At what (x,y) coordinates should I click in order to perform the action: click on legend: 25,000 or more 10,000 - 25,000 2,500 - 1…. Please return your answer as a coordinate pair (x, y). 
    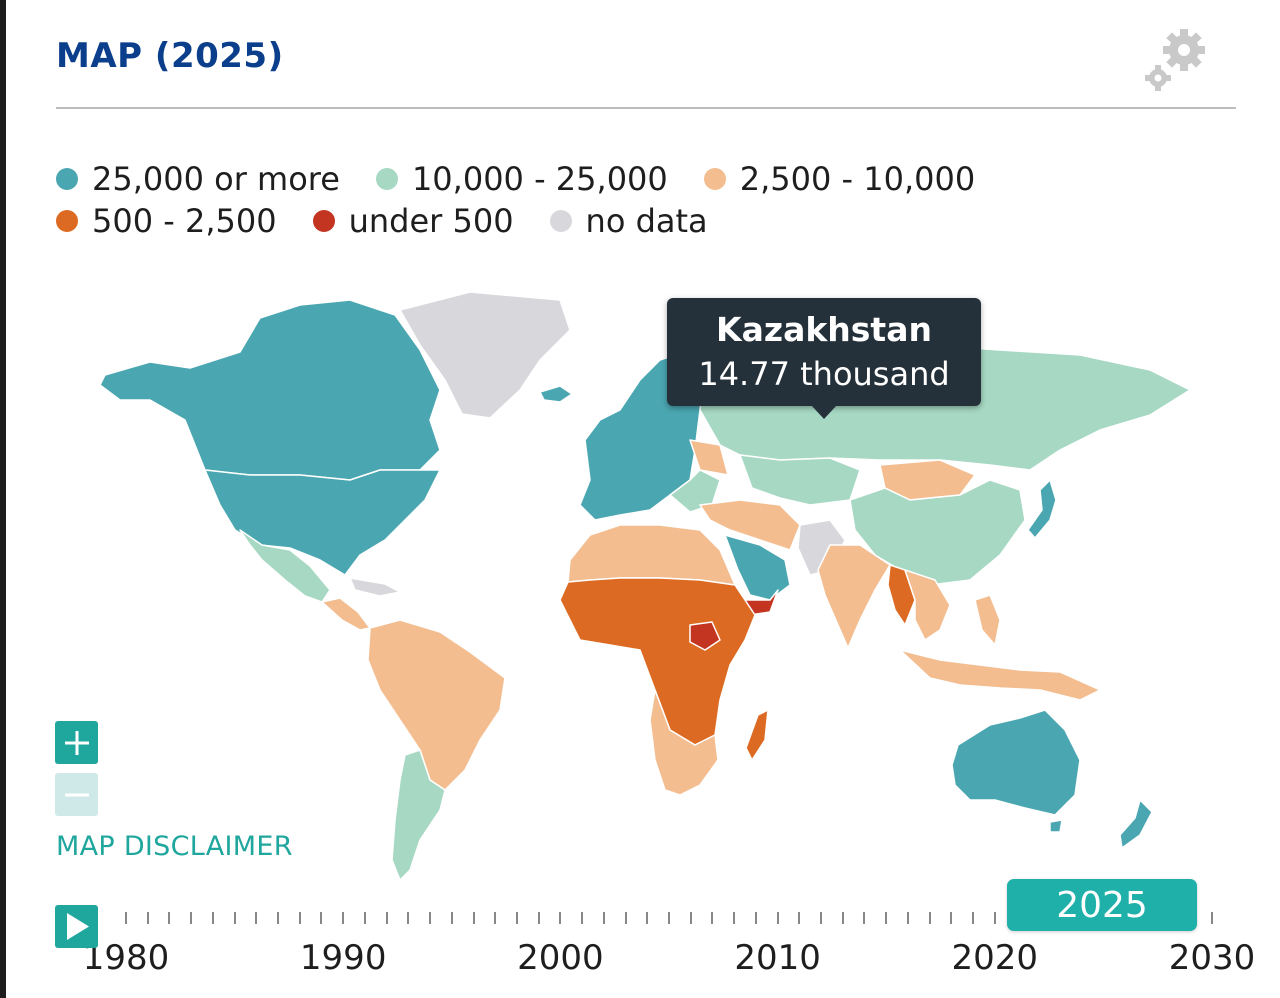
    Looking at the image, I should click on (556, 200).